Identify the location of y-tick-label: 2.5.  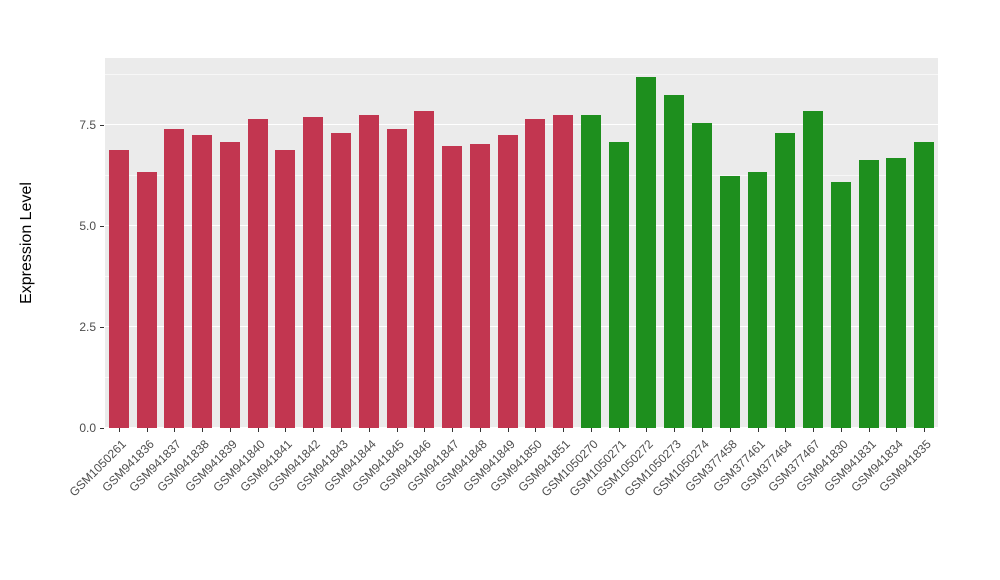
(87, 327).